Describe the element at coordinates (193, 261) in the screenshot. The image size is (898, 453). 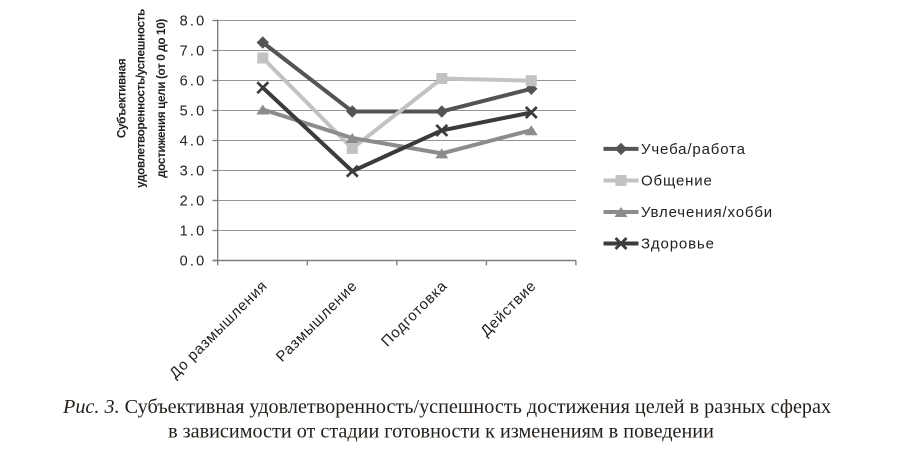
I see `svg-text: 0.0` at that location.